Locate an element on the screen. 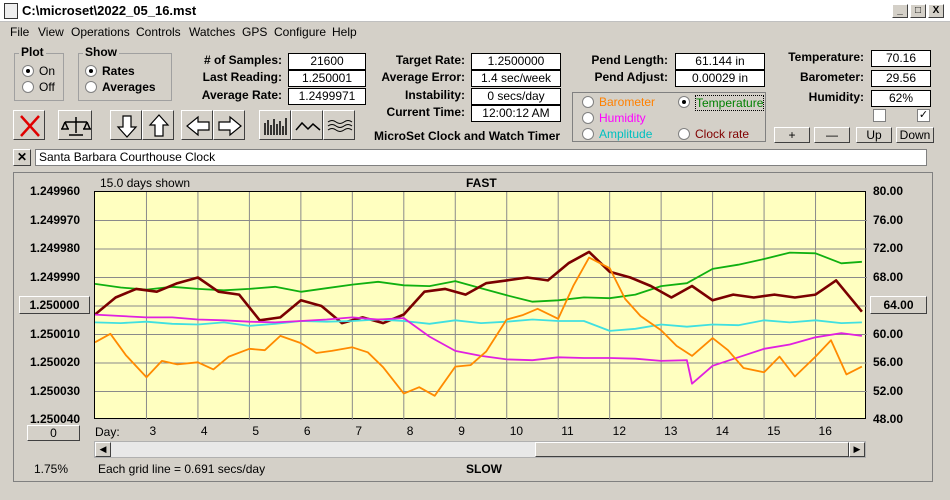 The image size is (950, 500). humidity-checkbox is located at coordinates (879, 115).